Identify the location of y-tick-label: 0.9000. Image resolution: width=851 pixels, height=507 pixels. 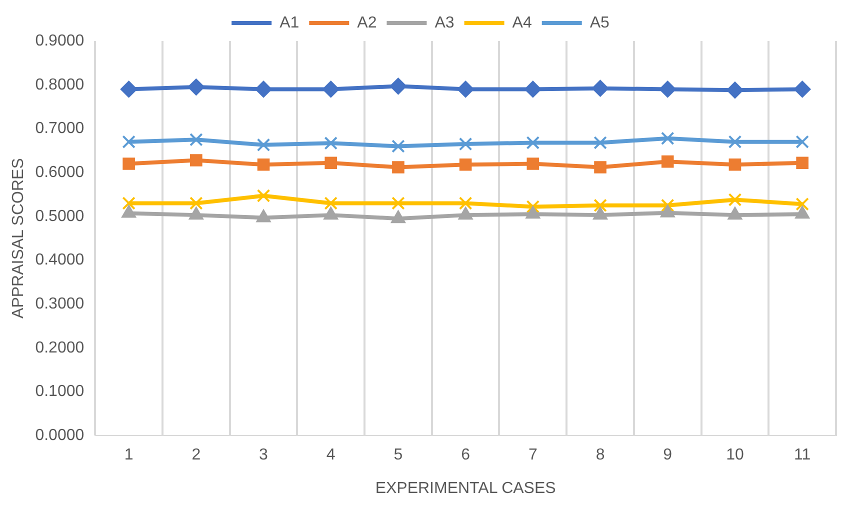
(59, 41).